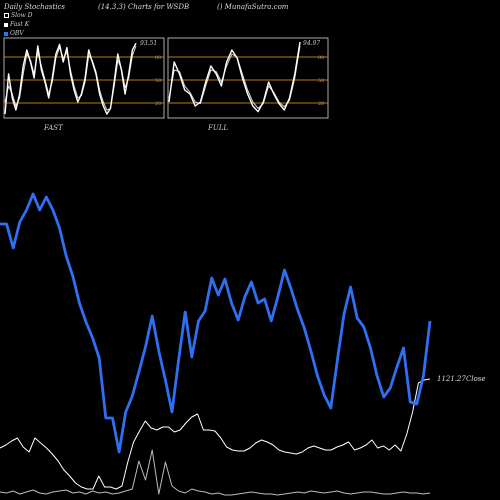  Describe the element at coordinates (158, 104) in the screenshot. I see `fast-level-20-label: 20` at that location.